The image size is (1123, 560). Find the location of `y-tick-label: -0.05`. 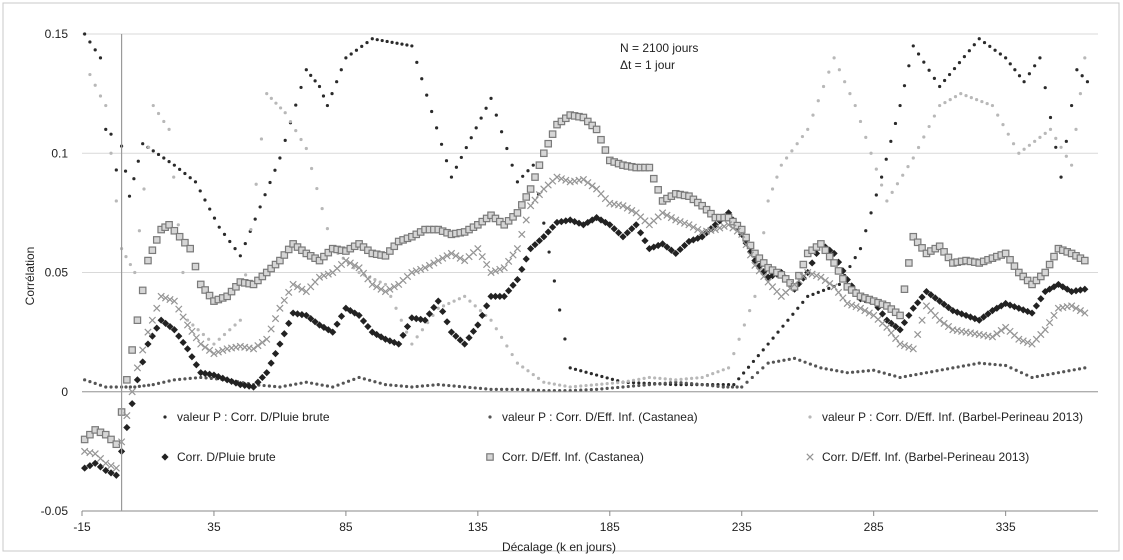

y-tick-label: -0.05 is located at coordinates (55, 511).